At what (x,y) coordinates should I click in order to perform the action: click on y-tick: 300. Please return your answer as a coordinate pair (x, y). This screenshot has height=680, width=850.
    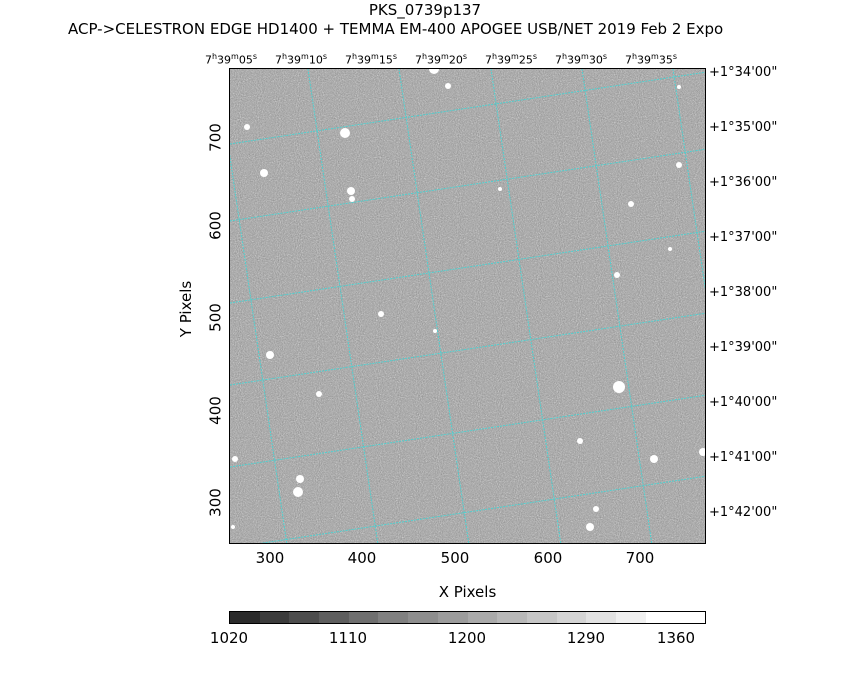
    Looking at the image, I should click on (215, 502).